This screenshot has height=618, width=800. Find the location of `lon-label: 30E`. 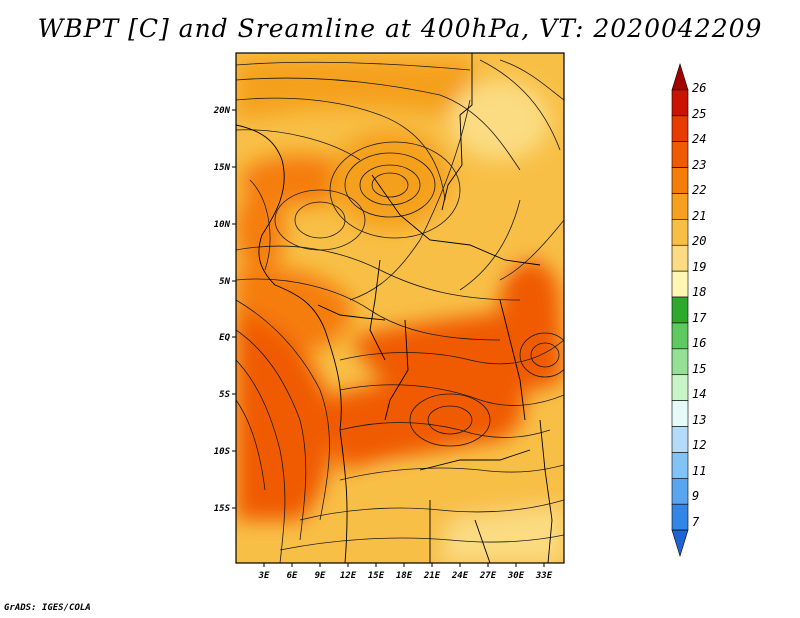

lon-label: 30E is located at coordinates (516, 576).